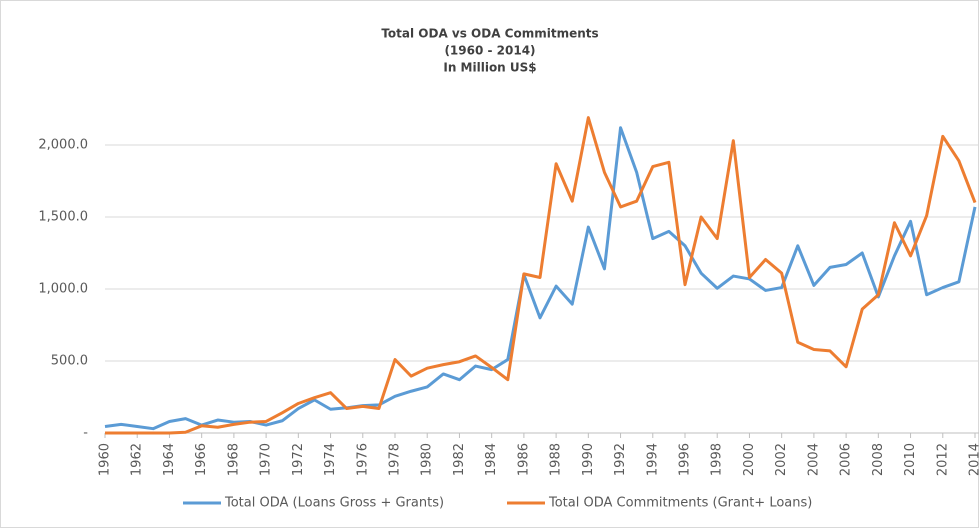 The width and height of the screenshot is (979, 528). I want to click on x-tick-label: 2006, so click(846, 459).